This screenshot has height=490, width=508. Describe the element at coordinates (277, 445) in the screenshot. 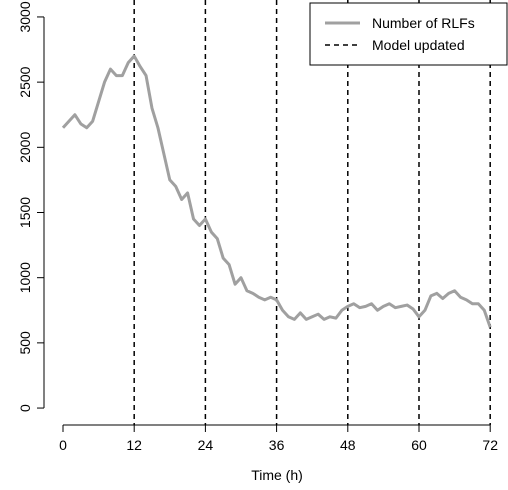

I see `x-tick-label: 36` at that location.